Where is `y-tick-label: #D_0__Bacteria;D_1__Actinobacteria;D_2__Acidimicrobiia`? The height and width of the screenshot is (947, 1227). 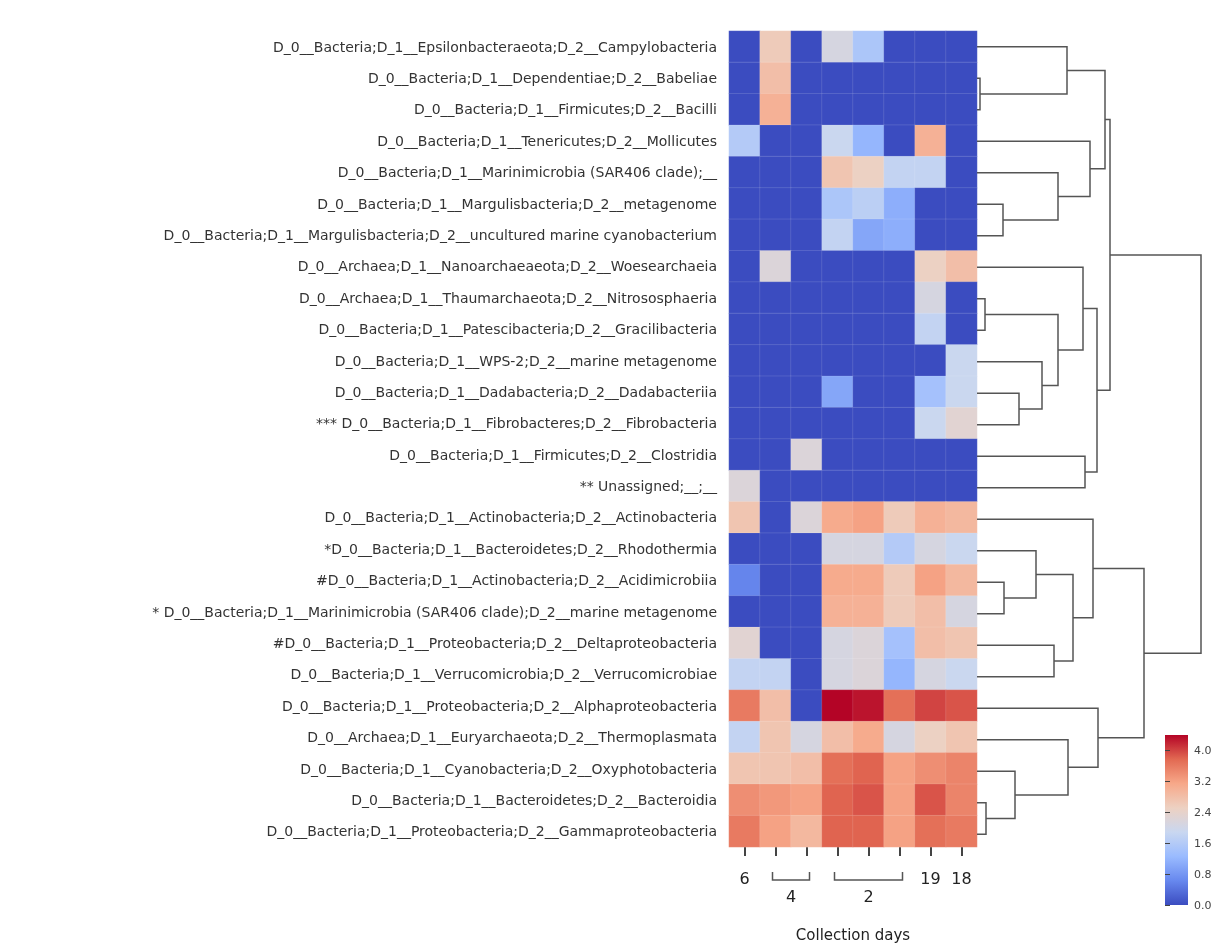
y-tick-label: #D_0__Bacteria;D_1__Actinobacteria;D_2__Acidimicrobiia is located at coordinates (516, 580).